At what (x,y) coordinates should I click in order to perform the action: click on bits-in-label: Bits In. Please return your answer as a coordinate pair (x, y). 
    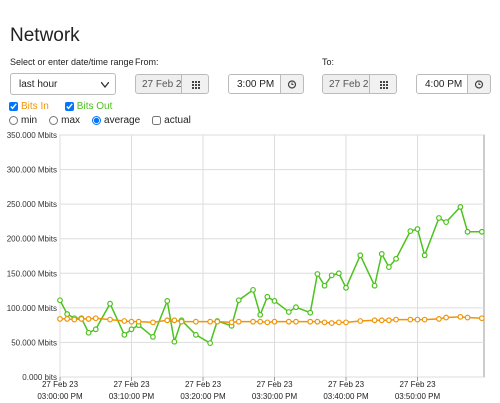
    Looking at the image, I should click on (35, 106).